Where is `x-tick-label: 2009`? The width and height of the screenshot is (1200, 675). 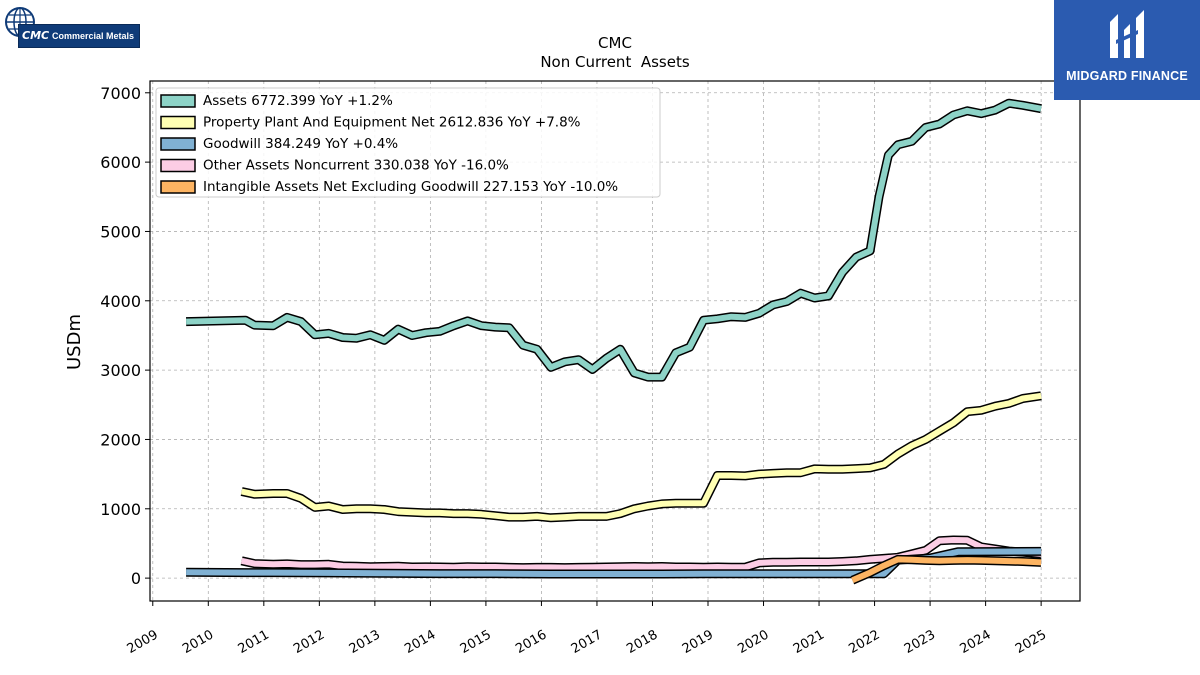
x-tick-label: 2009 is located at coordinates (143, 642).